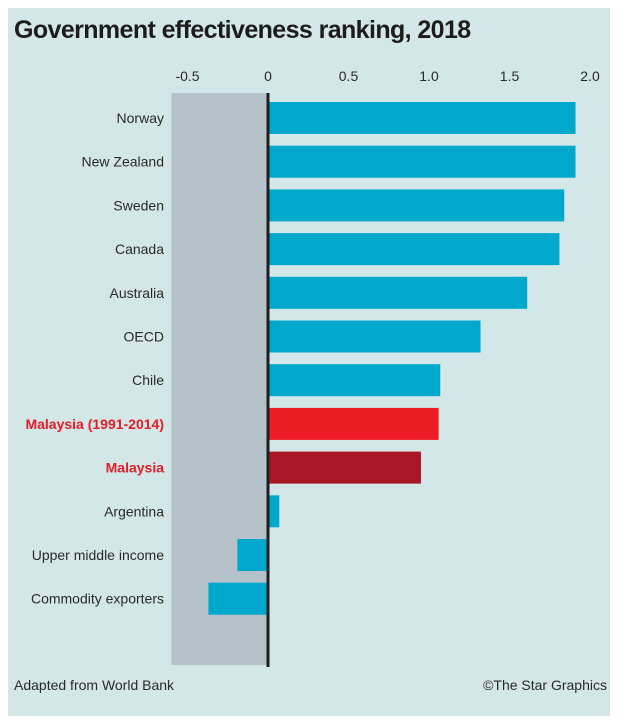  What do you see at coordinates (139, 249) in the screenshot?
I see `category-label: Canada` at bounding box center [139, 249].